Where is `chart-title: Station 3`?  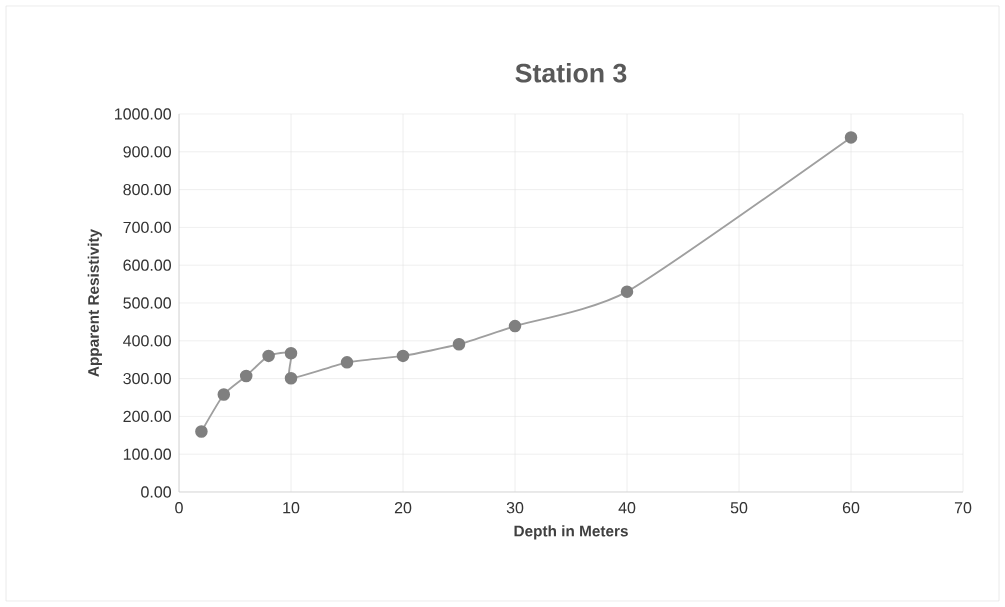
chart-title: Station 3 is located at coordinates (571, 73).